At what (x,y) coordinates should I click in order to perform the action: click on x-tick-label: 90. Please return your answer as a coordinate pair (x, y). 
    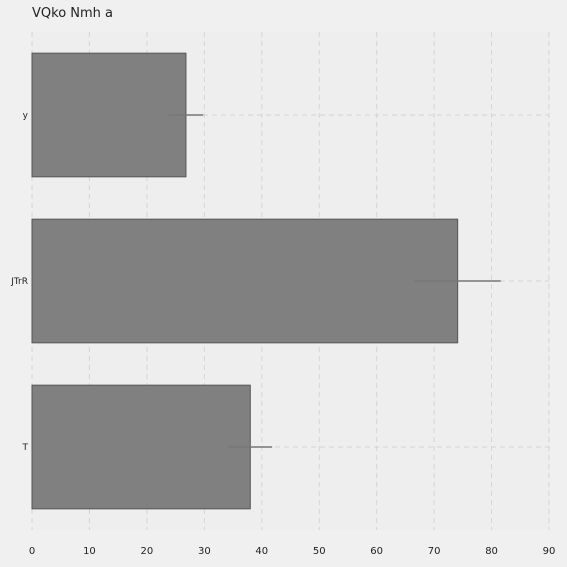
    Looking at the image, I should click on (549, 551).